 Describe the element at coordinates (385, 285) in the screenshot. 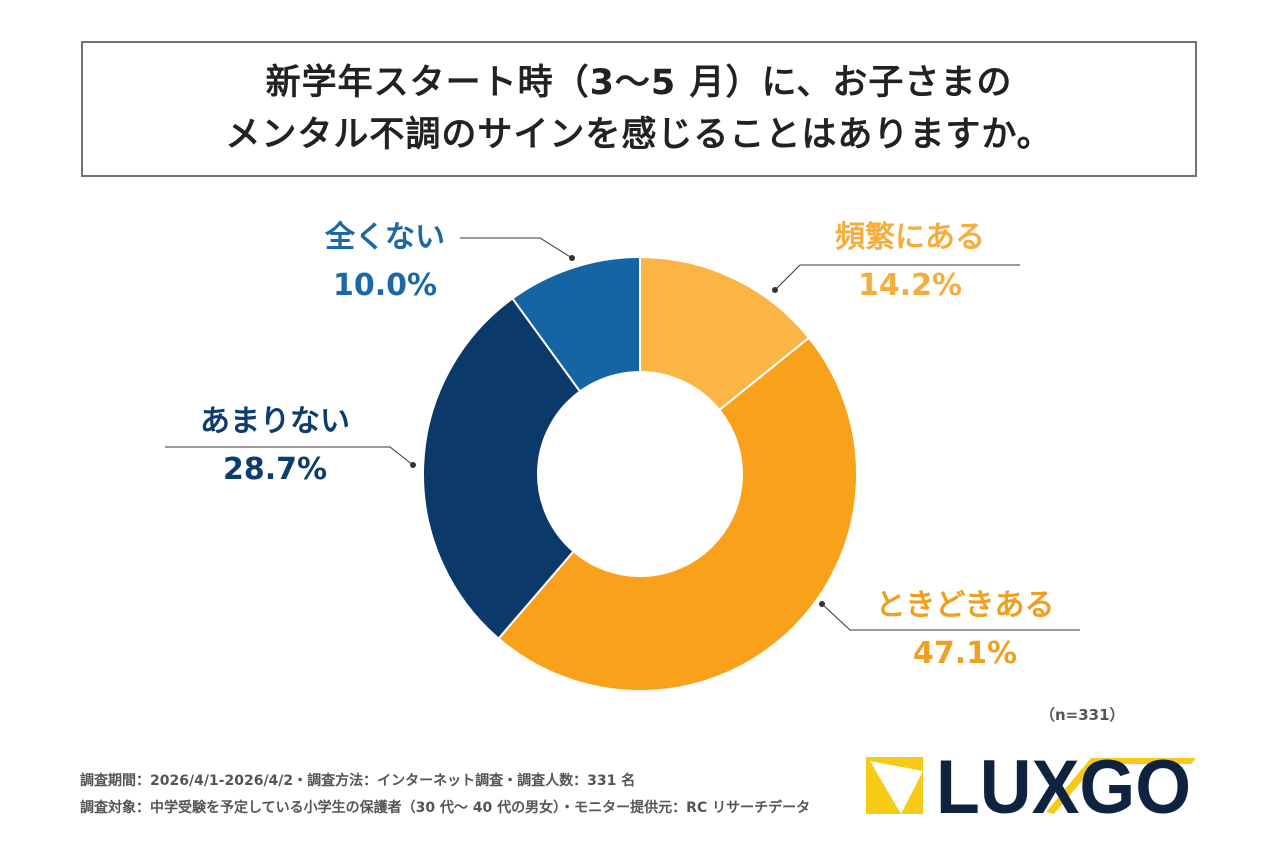

I see `label-never-value: 10.0%` at that location.